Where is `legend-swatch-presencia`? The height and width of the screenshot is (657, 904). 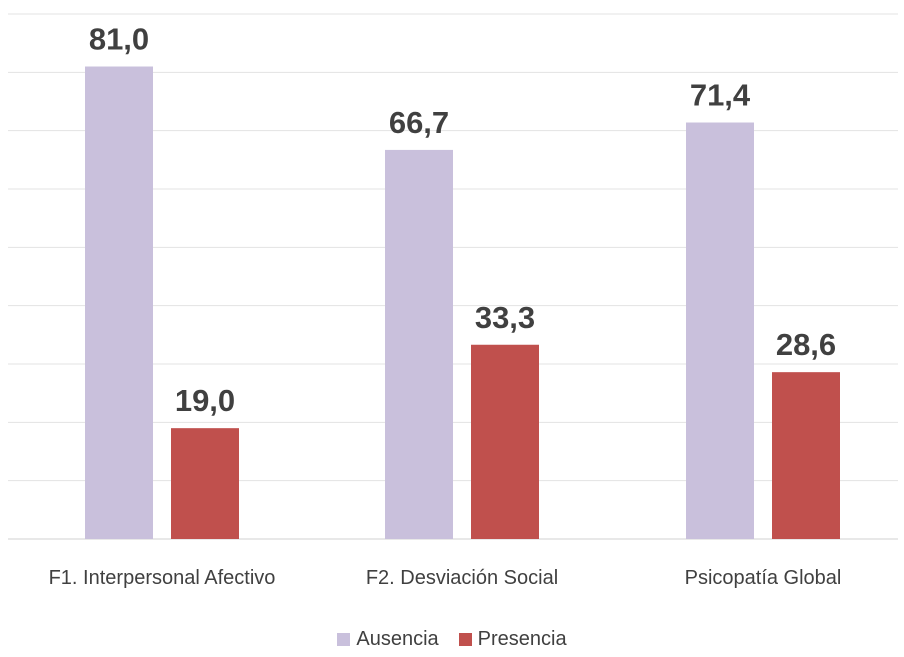 legend-swatch-presencia is located at coordinates (465, 639).